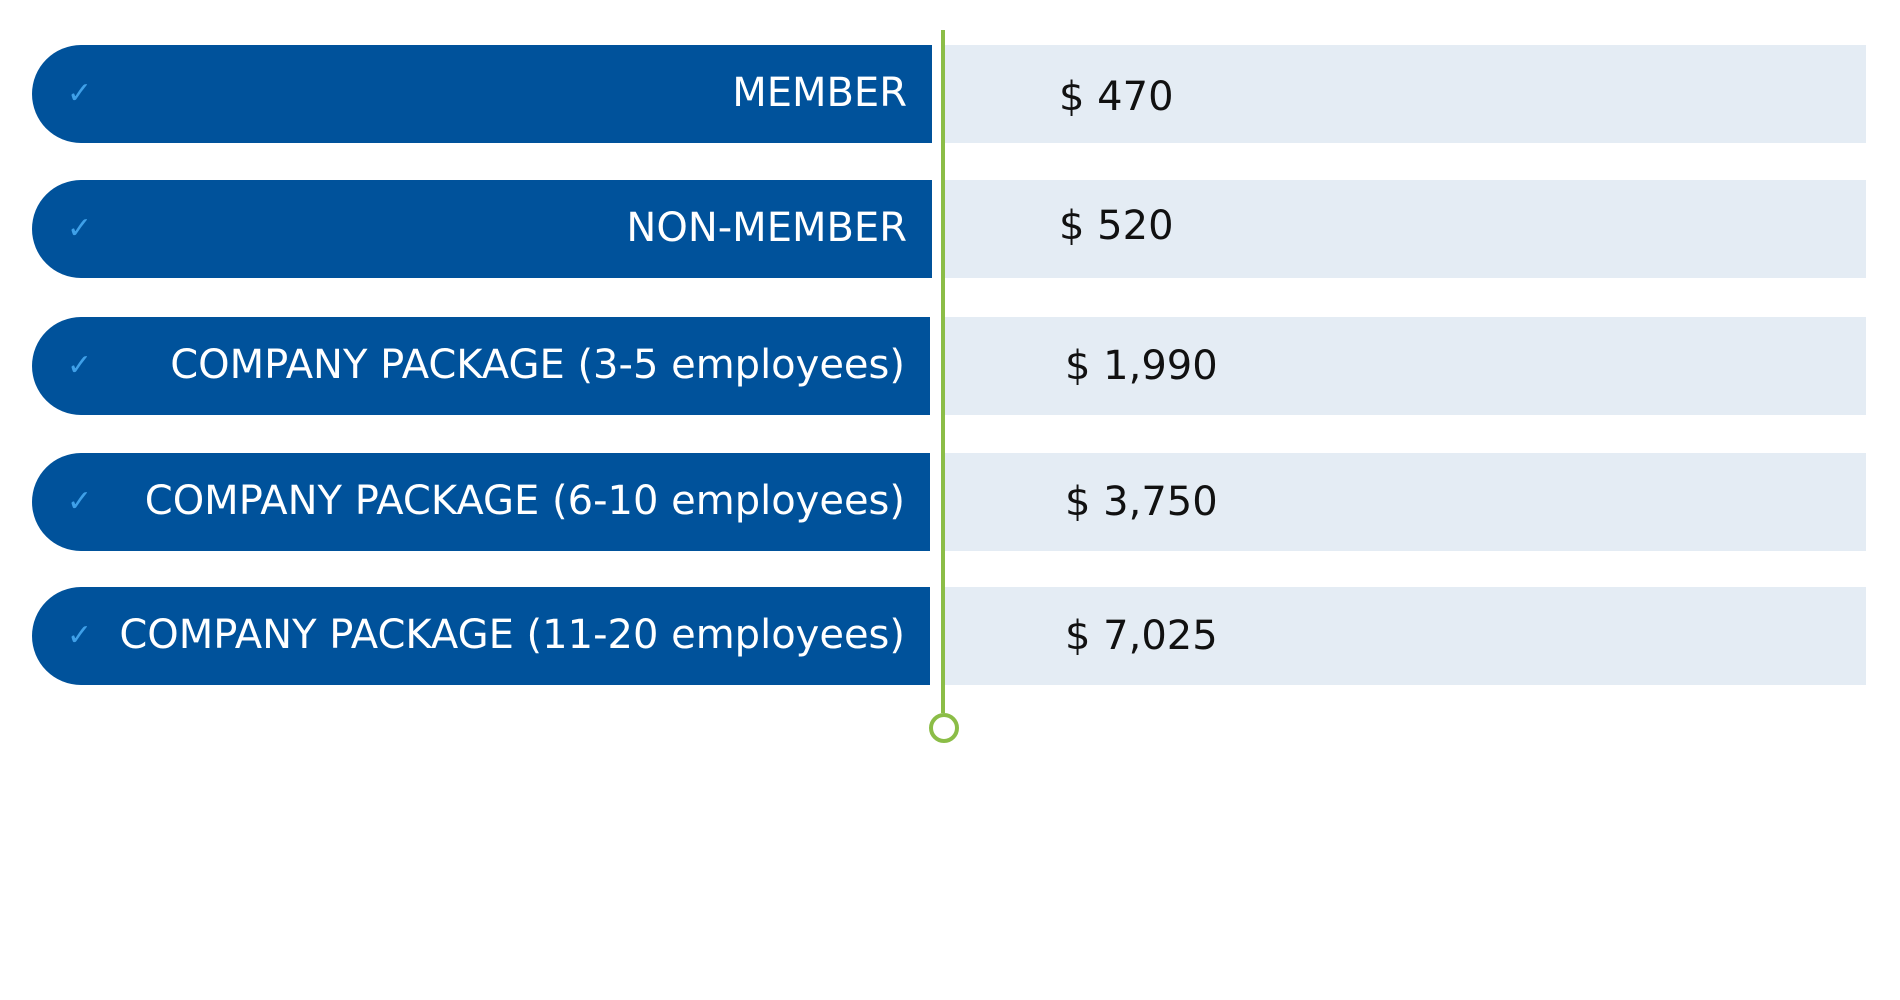 The height and width of the screenshot is (1000, 1900). What do you see at coordinates (943, 371) in the screenshot?
I see `divider-line` at bounding box center [943, 371].